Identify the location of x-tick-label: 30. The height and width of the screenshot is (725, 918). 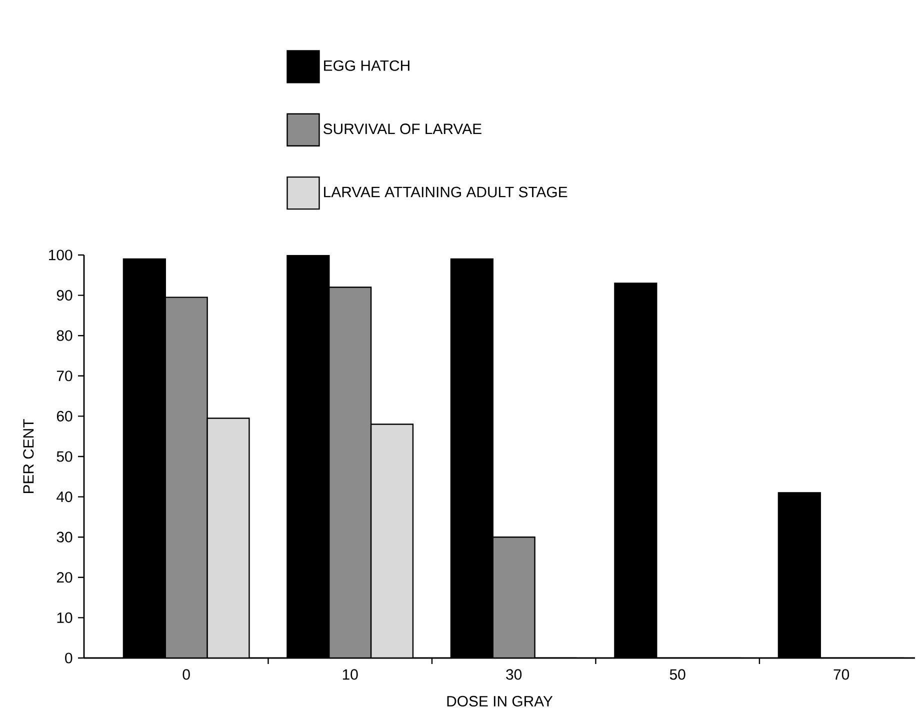
(514, 674).